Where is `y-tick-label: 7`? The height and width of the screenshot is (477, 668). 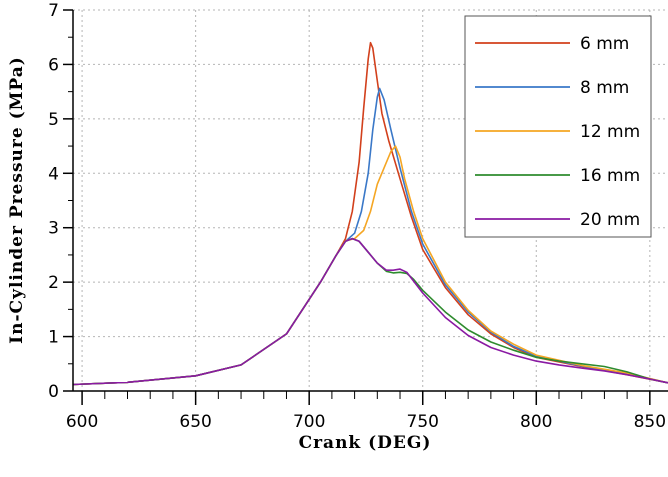 y-tick-label: 7 is located at coordinates (53, 11).